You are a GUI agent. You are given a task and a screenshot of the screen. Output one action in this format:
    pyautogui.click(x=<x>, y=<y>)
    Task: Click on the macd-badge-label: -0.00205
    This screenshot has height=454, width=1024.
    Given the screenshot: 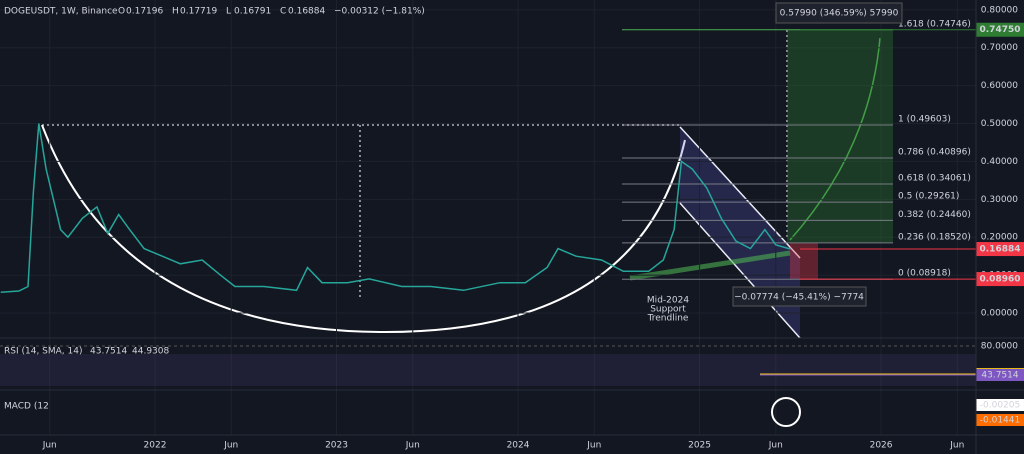 What is the action you would take?
    pyautogui.click(x=1000, y=406)
    